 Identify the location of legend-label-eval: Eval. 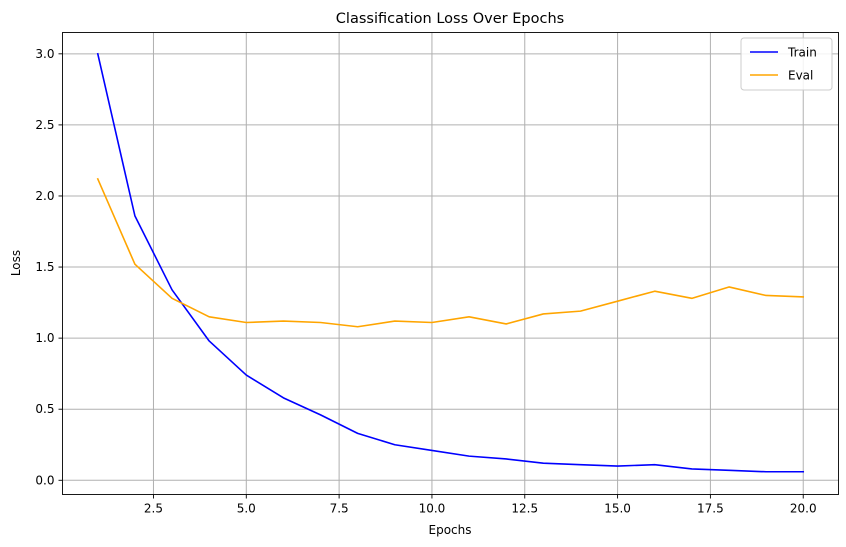
(800, 76).